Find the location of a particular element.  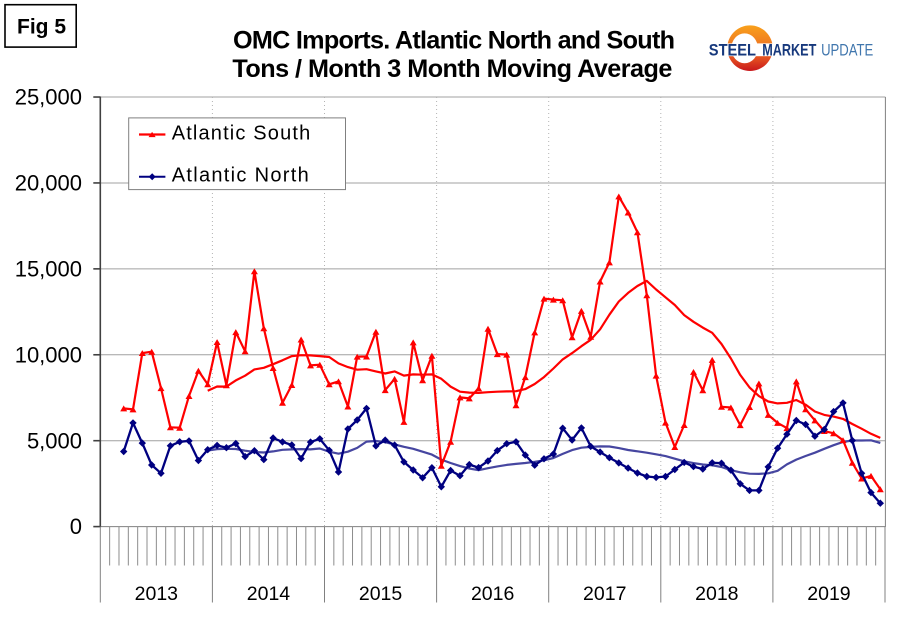

svg-text: 10,000 is located at coordinates (48, 354).